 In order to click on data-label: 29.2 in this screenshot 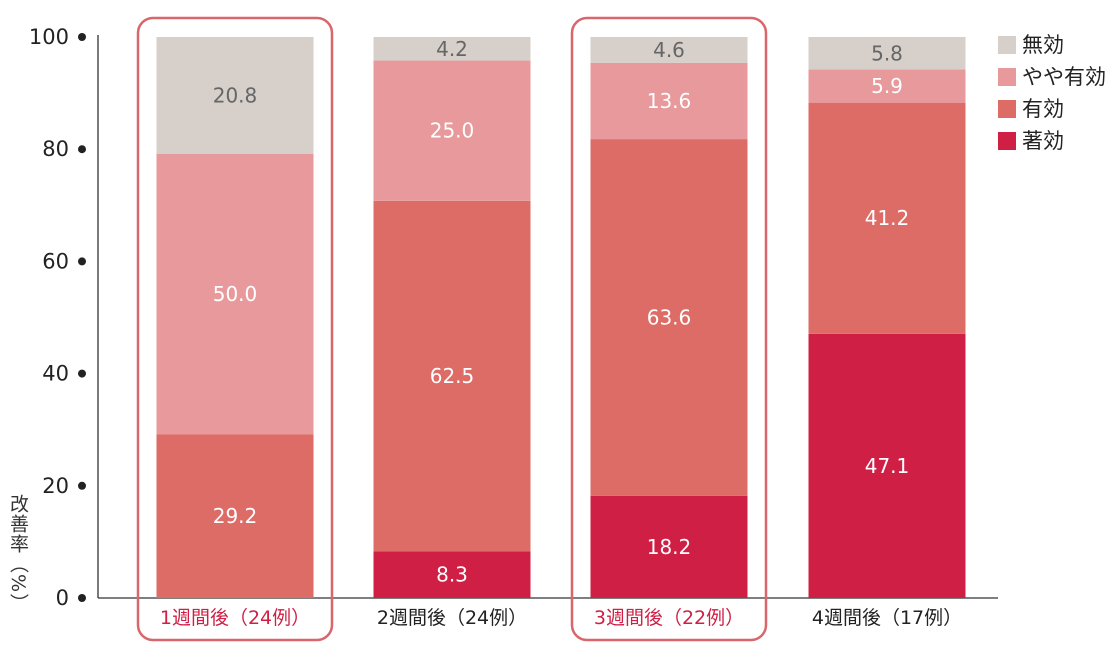, I will do `click(235, 516)`.